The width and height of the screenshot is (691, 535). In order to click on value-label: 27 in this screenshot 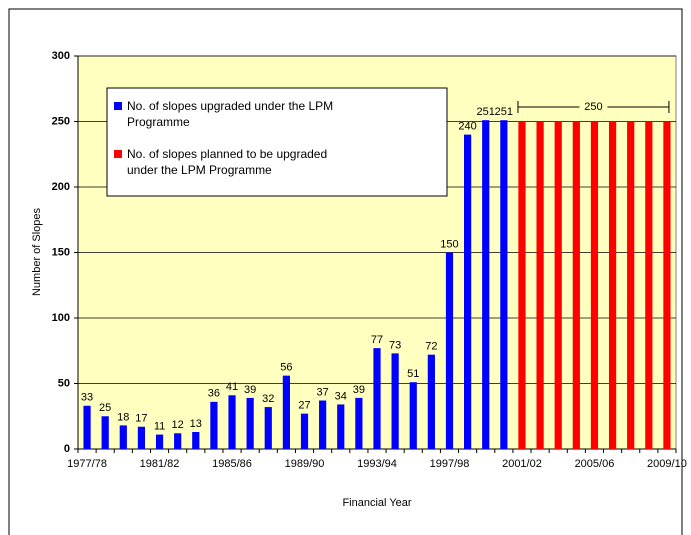, I will do `click(304, 406)`.